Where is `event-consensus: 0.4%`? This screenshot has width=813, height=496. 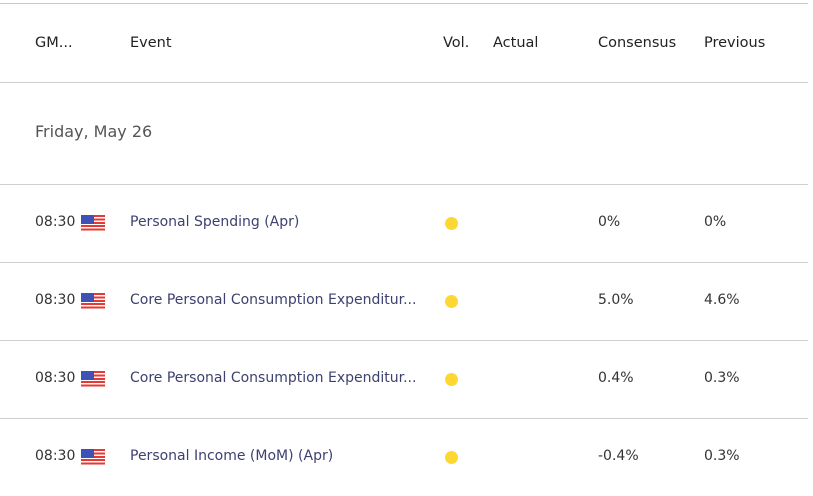
event-consensus: 0.4% is located at coordinates (616, 378).